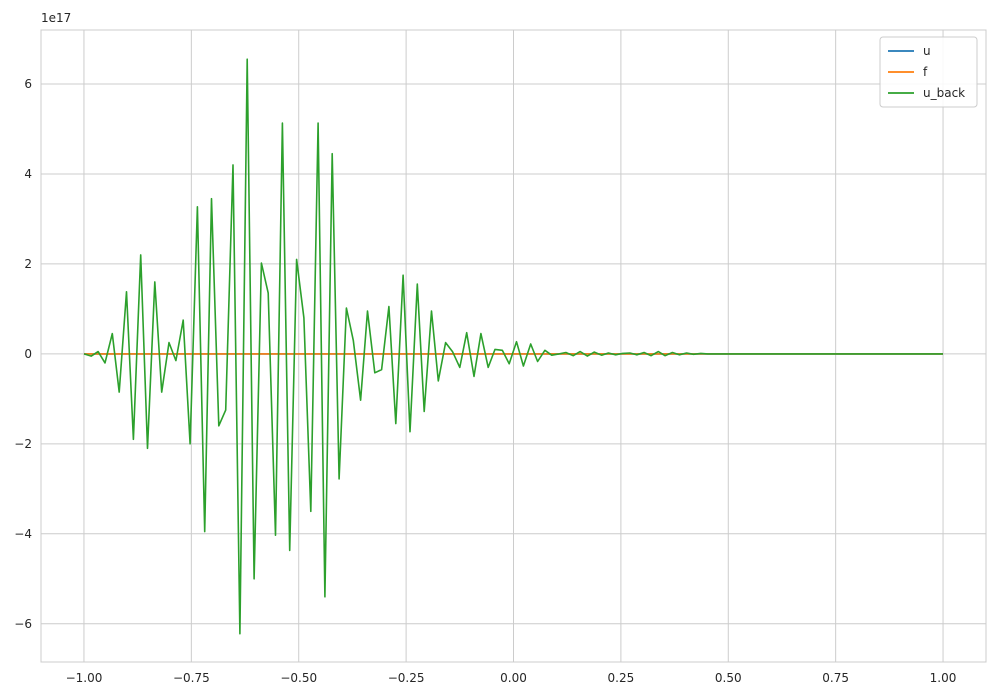  I want to click on legend-label: f, so click(925, 72).